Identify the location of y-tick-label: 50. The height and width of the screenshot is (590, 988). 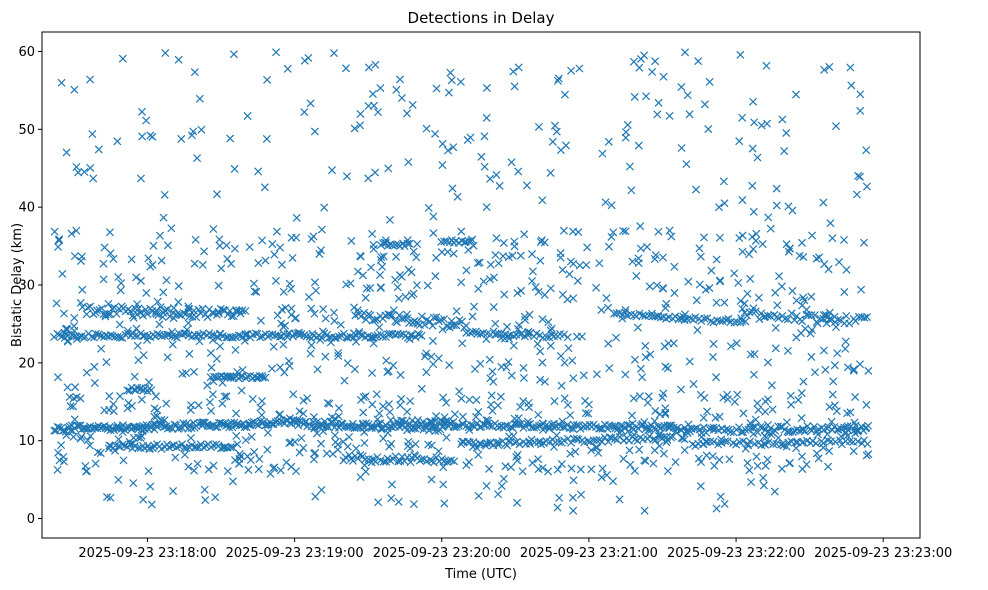
(26, 130).